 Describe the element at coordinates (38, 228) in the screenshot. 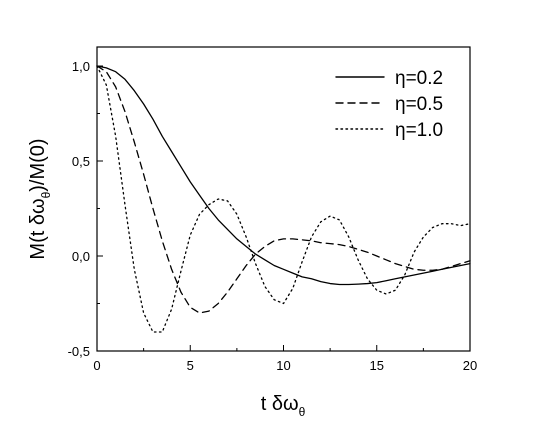

I see `y-axis-label-prefix: M(t δω` at that location.